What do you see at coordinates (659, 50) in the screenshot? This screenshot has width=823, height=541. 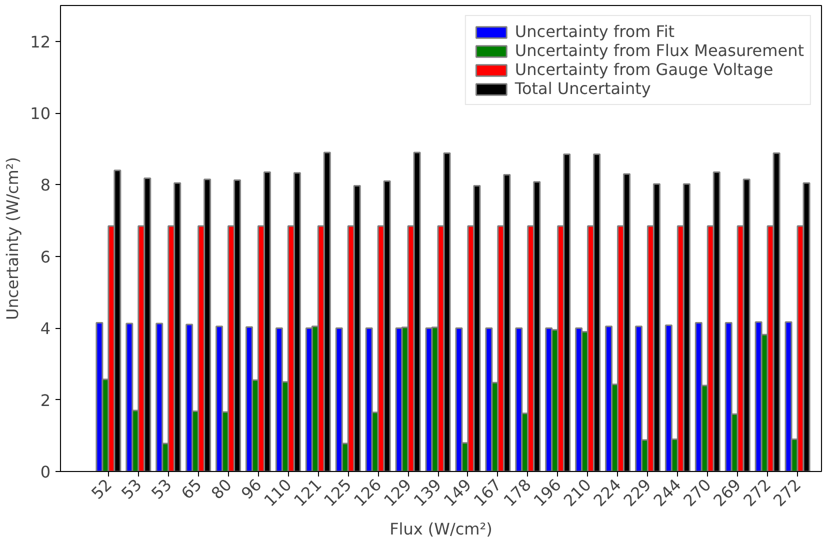 I see `legend-label: Uncertainty from Flux Measurement` at bounding box center [659, 50].